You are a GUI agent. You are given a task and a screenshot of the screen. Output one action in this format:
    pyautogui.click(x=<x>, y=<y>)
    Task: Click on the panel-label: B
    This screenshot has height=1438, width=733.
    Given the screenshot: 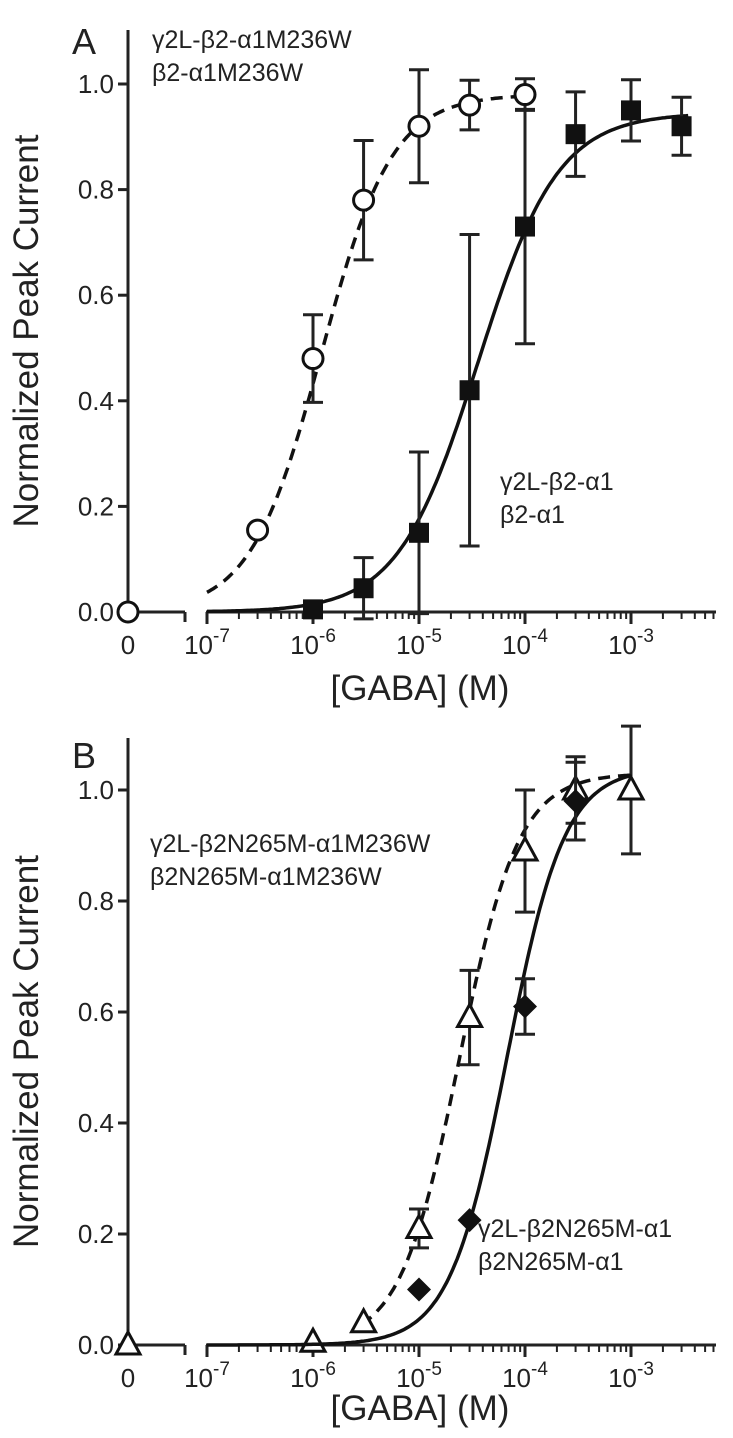 What is the action you would take?
    pyautogui.click(x=84, y=755)
    